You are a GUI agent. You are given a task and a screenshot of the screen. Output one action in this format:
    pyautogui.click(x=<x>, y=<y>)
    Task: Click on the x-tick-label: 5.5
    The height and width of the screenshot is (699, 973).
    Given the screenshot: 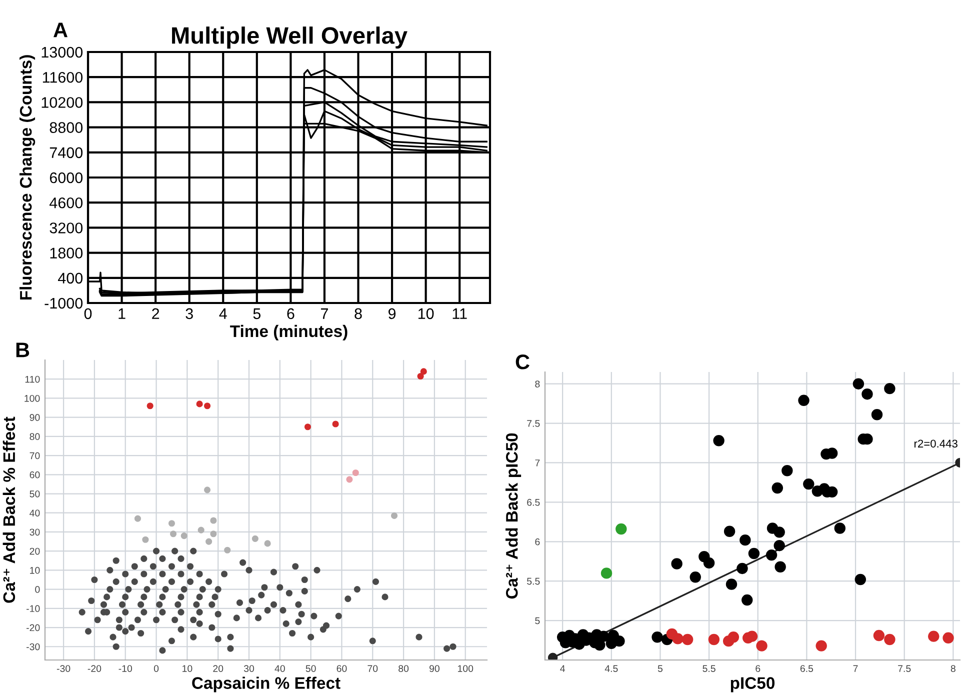 What is the action you would take?
    pyautogui.click(x=709, y=668)
    